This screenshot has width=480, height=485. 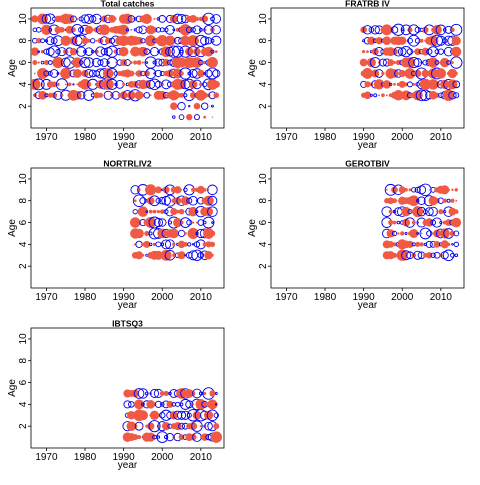 I want to click on panel-title: IBTSQ3, so click(x=127, y=324).